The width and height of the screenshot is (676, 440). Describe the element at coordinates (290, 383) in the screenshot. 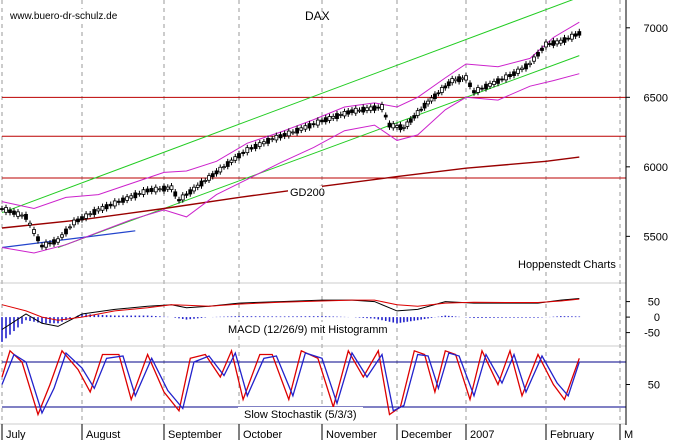

I see `stoch-d-line` at that location.